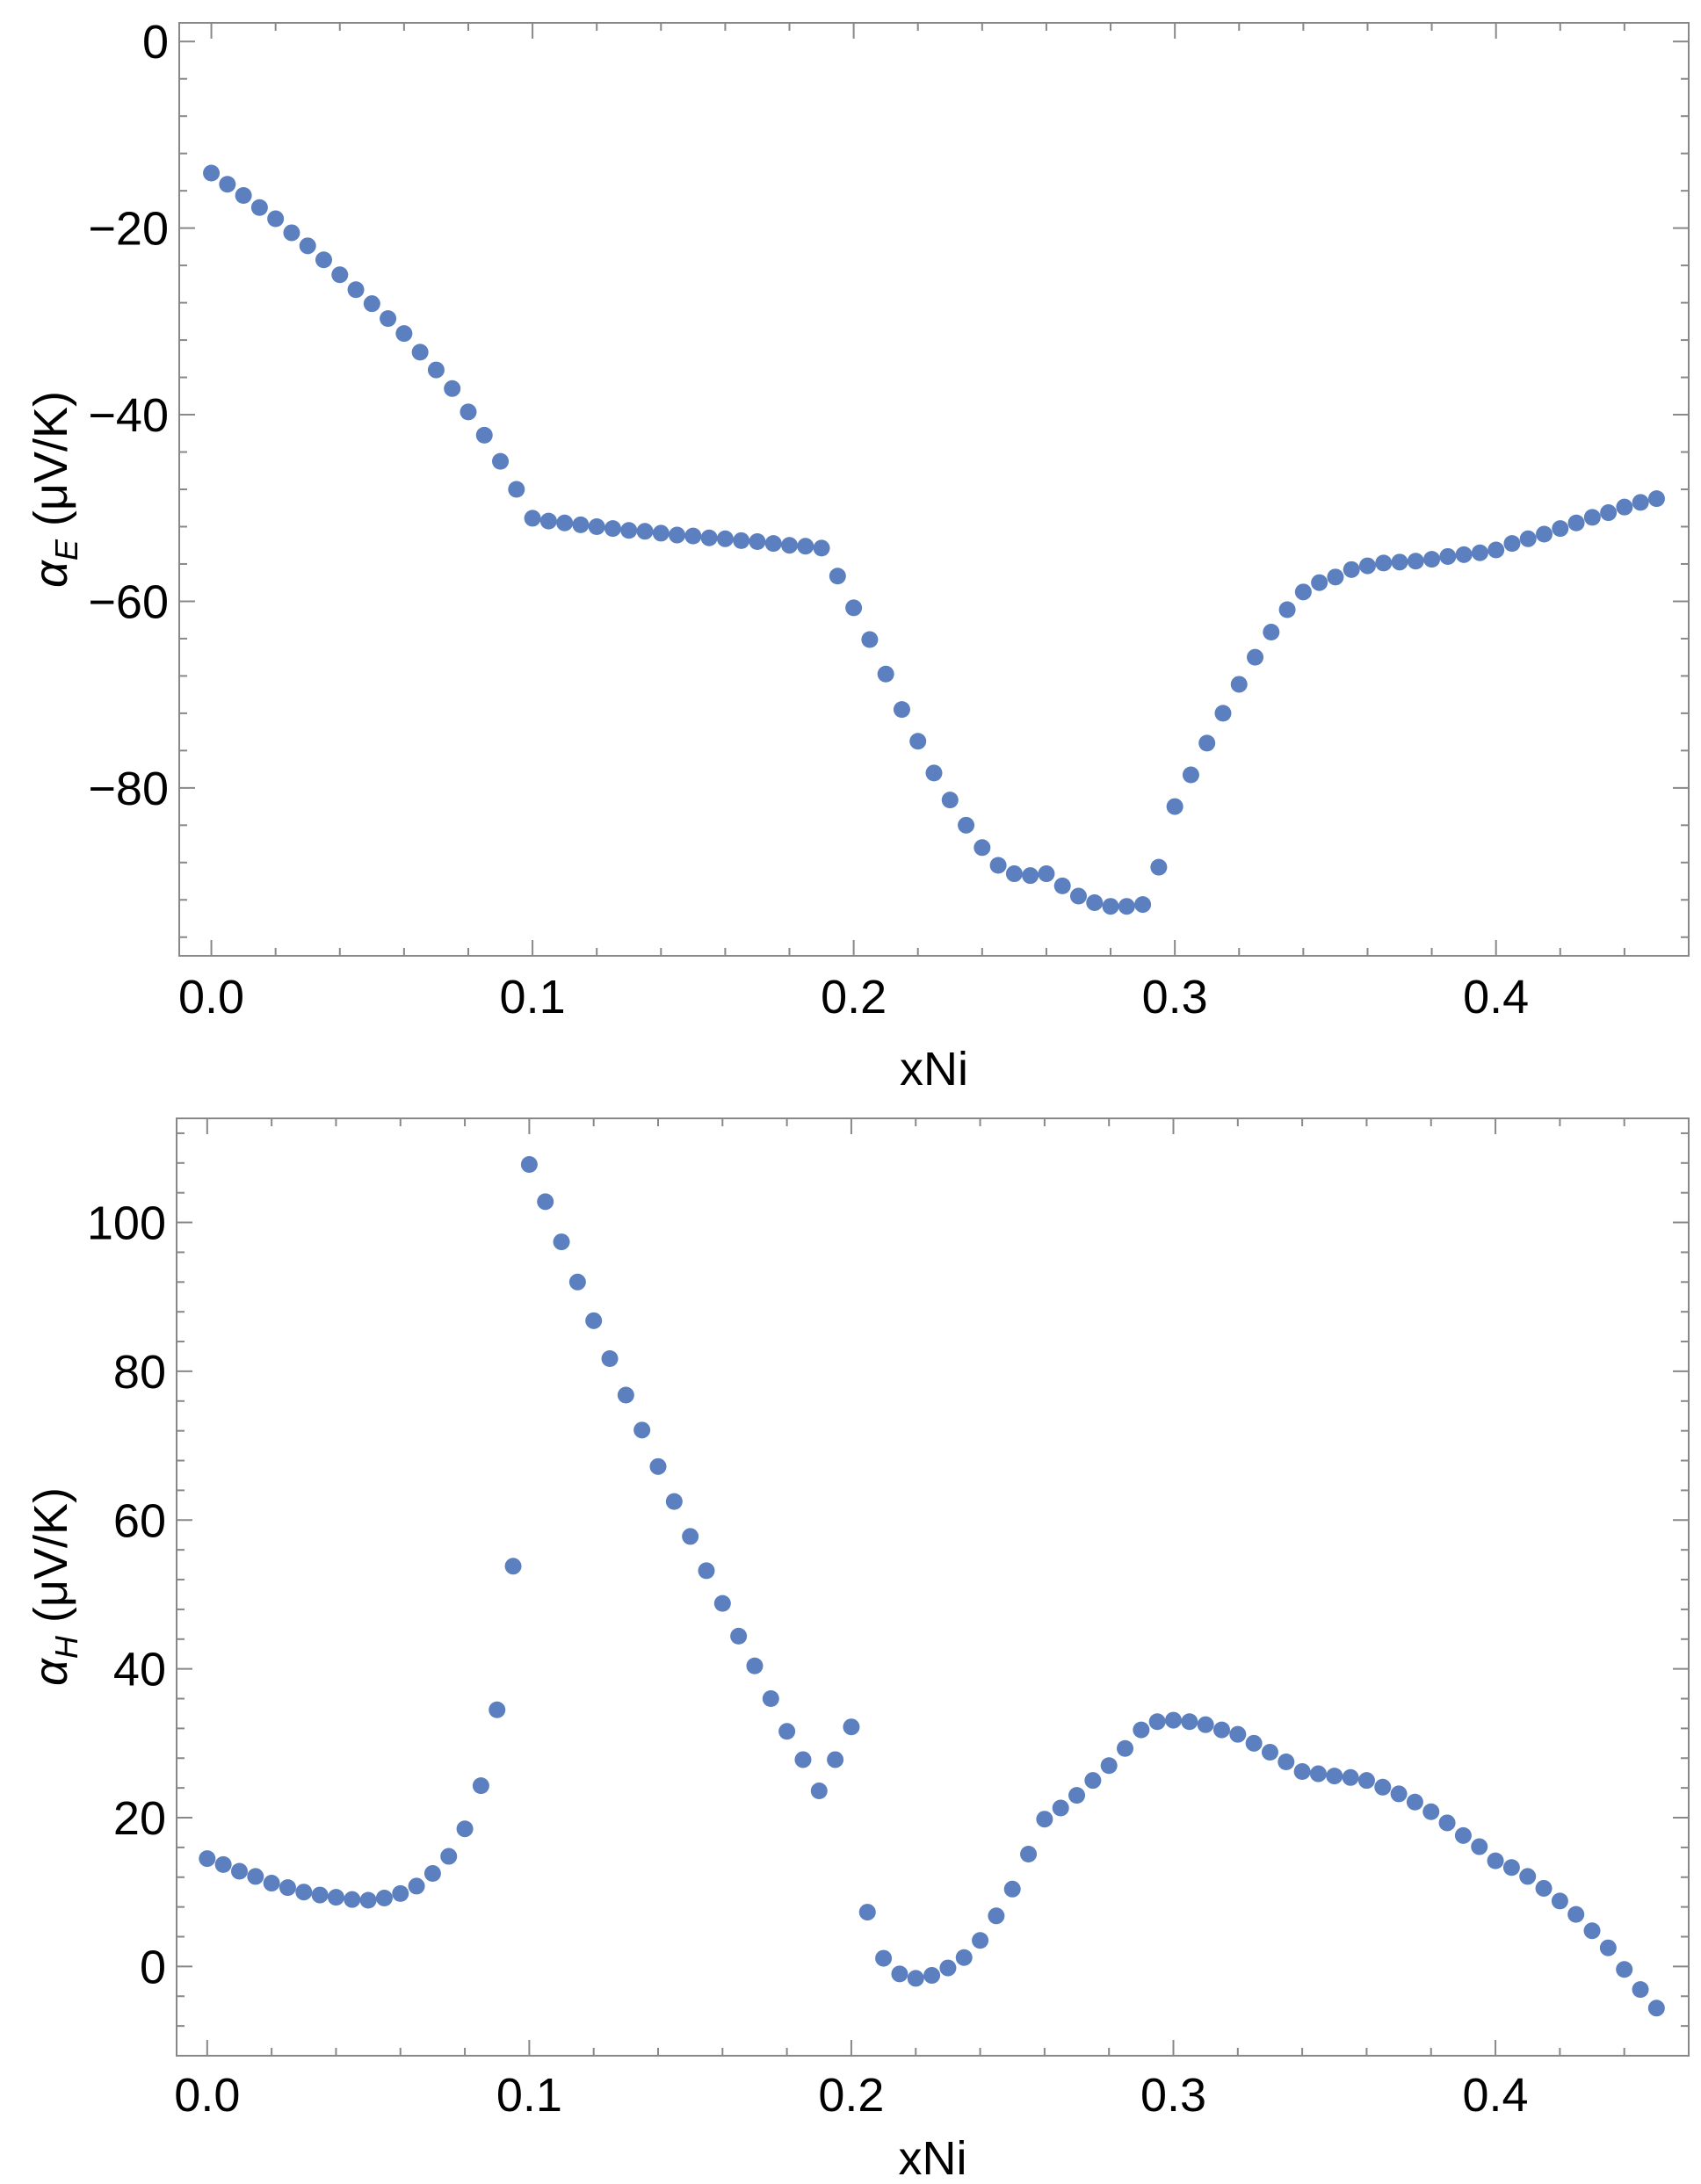  I want to click on y-tick-label: 80, so click(139, 1372).